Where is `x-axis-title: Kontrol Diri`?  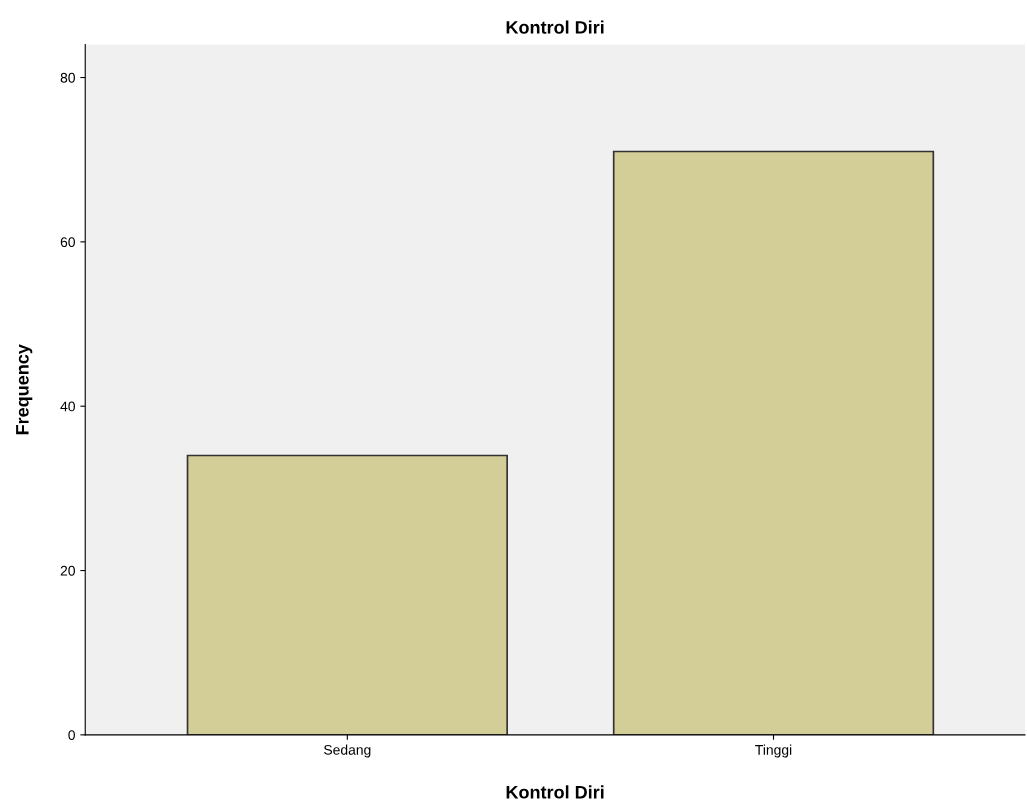 x-axis-title: Kontrol Diri is located at coordinates (555, 792).